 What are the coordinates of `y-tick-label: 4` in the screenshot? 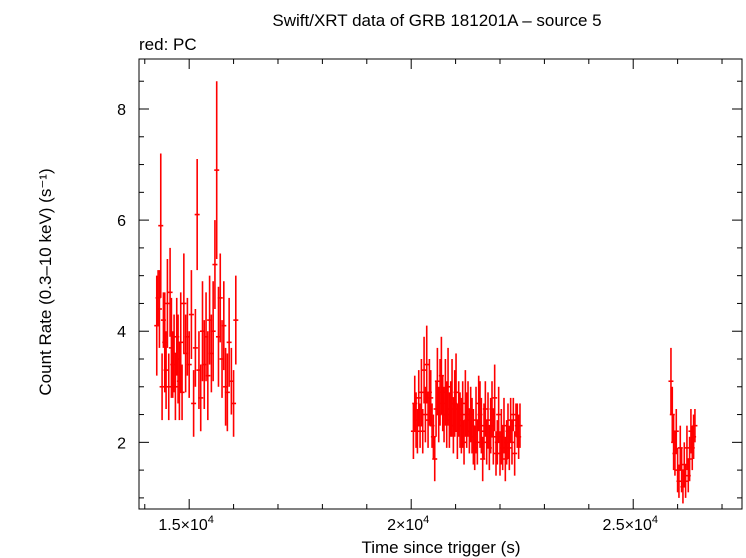 It's located at (121, 332).